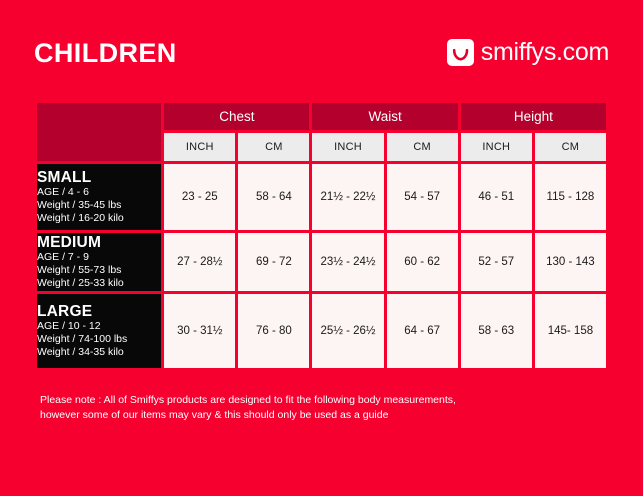 This screenshot has height=496, width=643. I want to click on size-age: AGE / 4 - 6, so click(63, 192).